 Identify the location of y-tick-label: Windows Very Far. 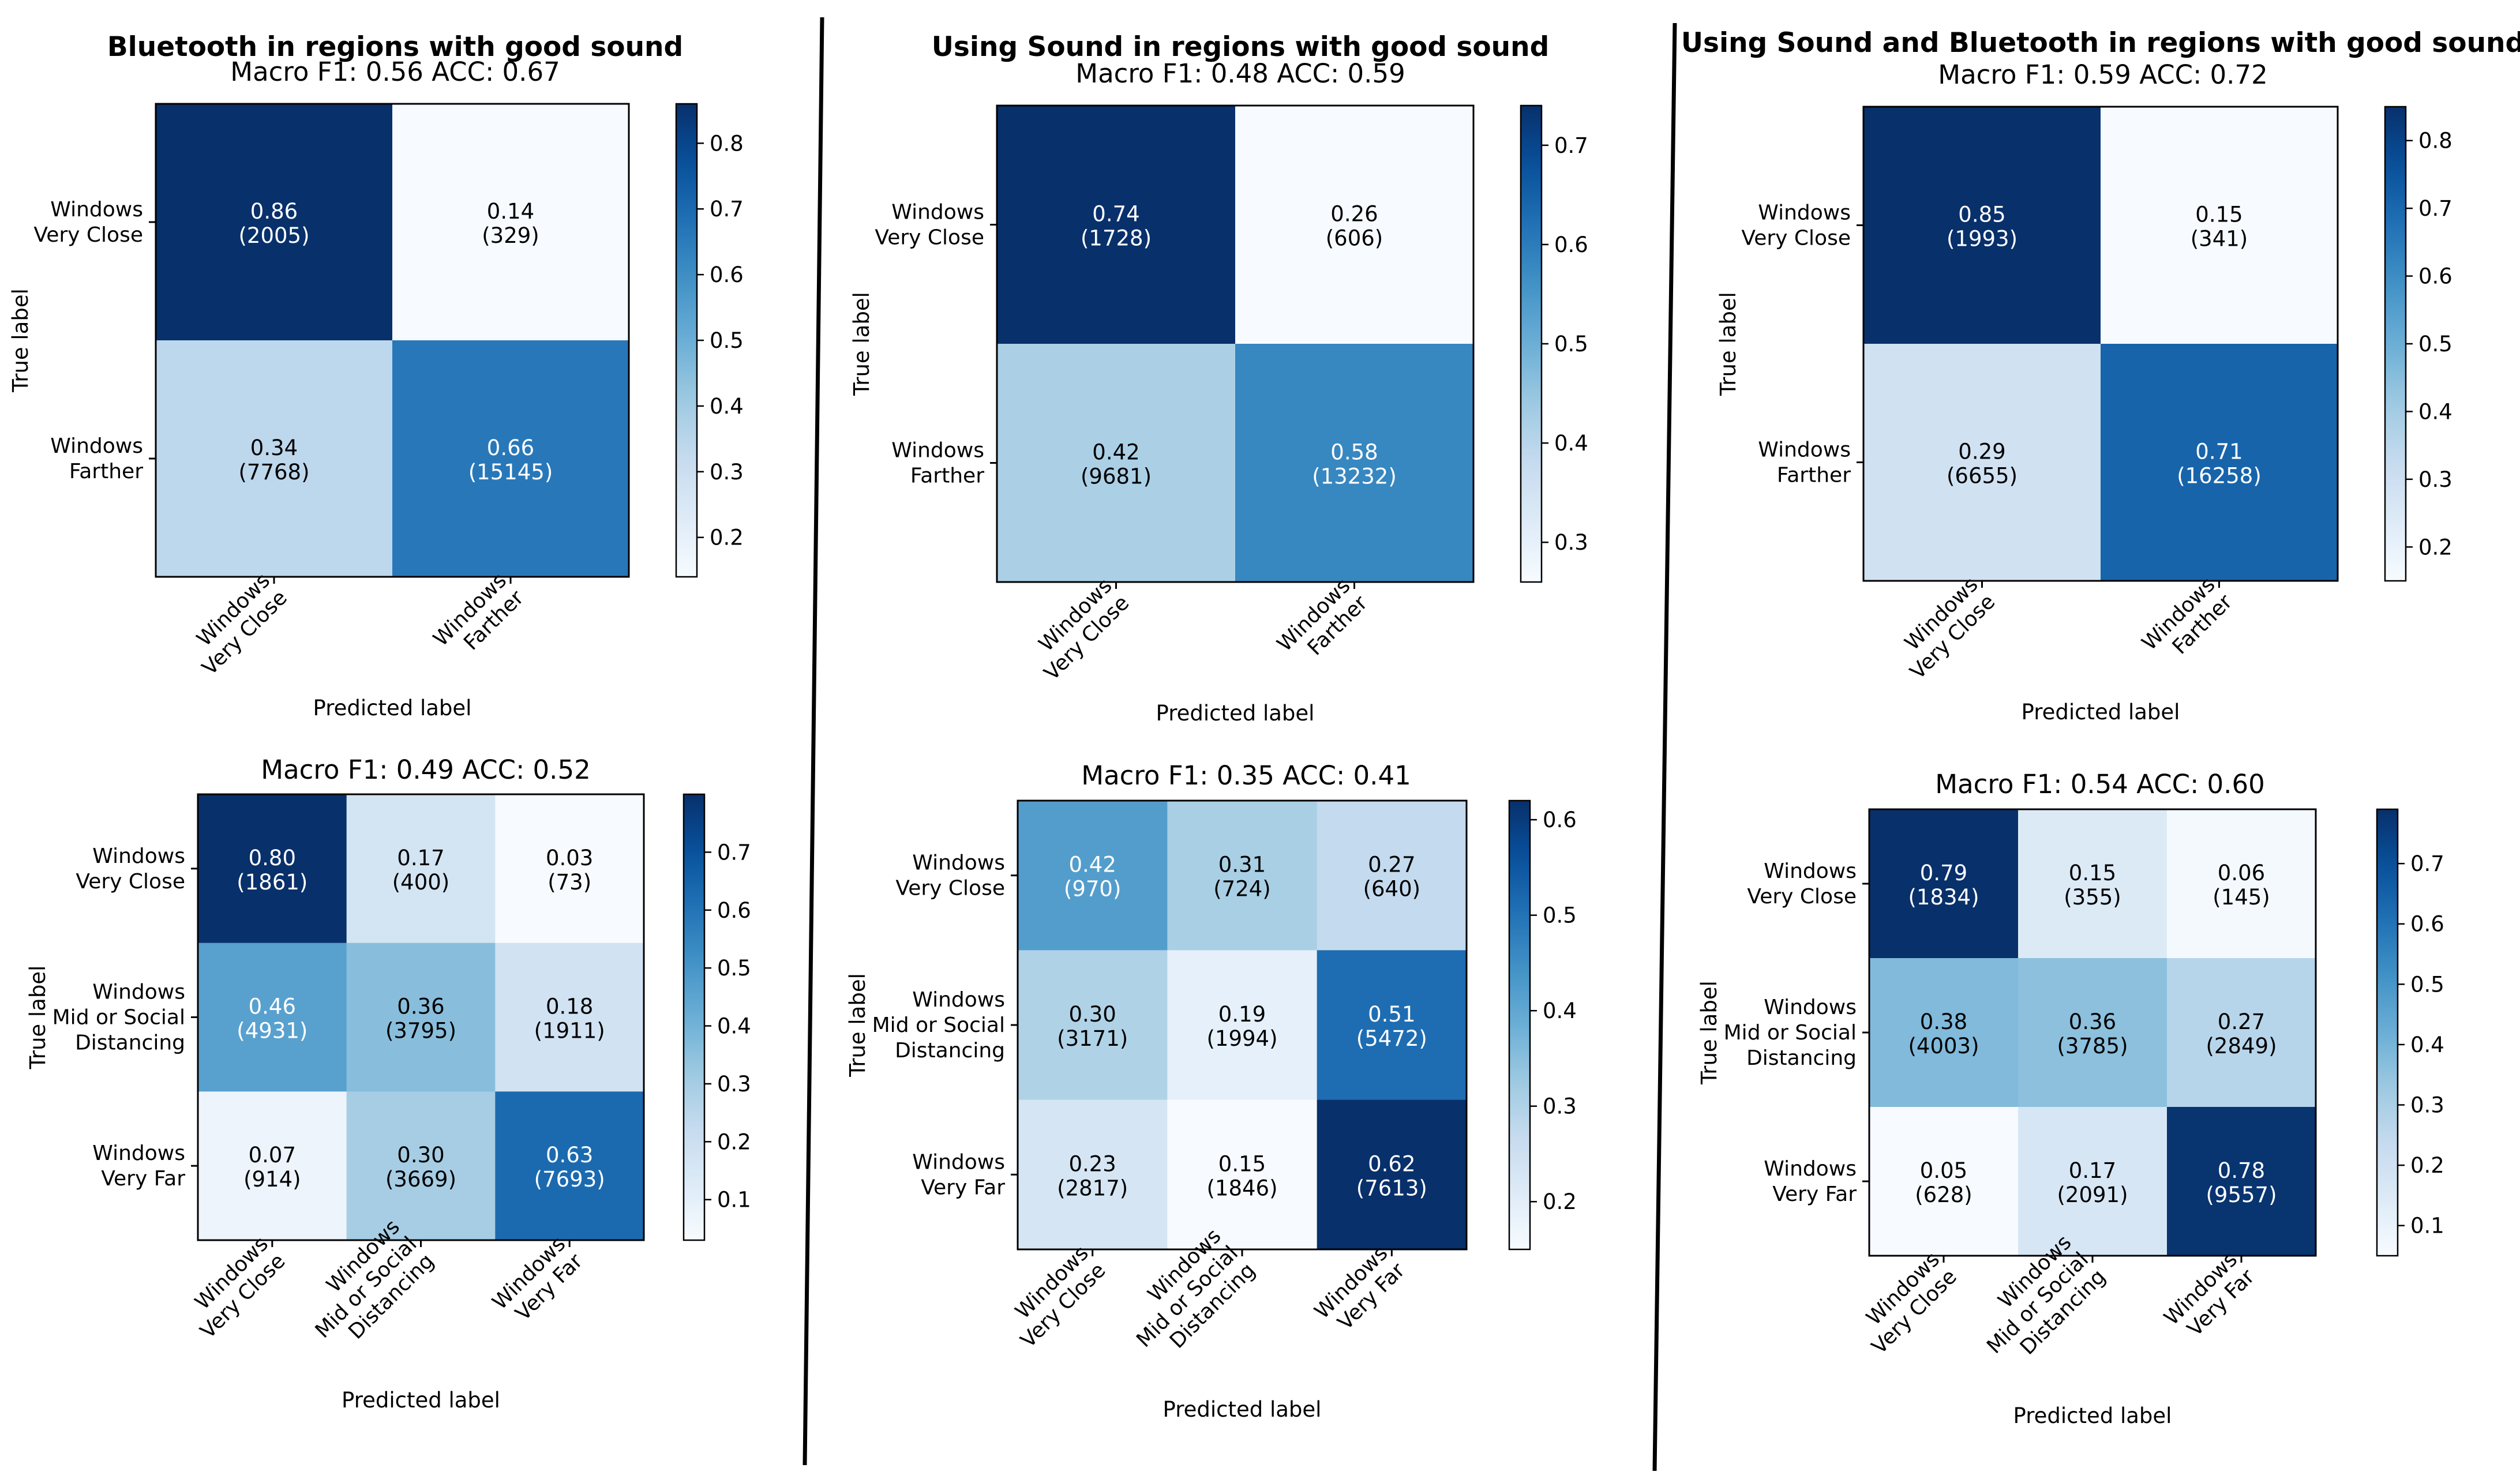
(138, 1167).